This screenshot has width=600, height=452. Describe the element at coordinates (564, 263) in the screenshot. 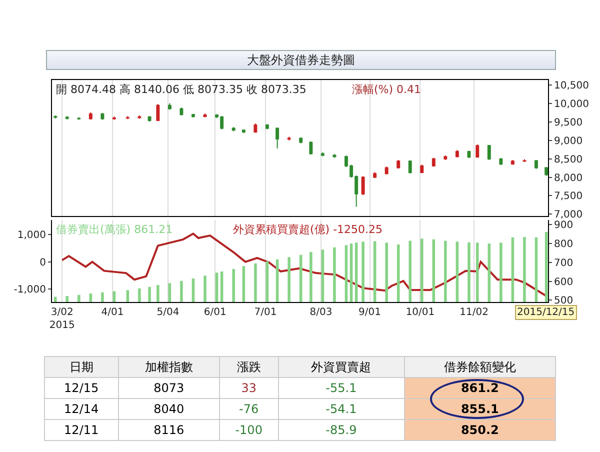

I see `y2-tick-label: 700` at that location.